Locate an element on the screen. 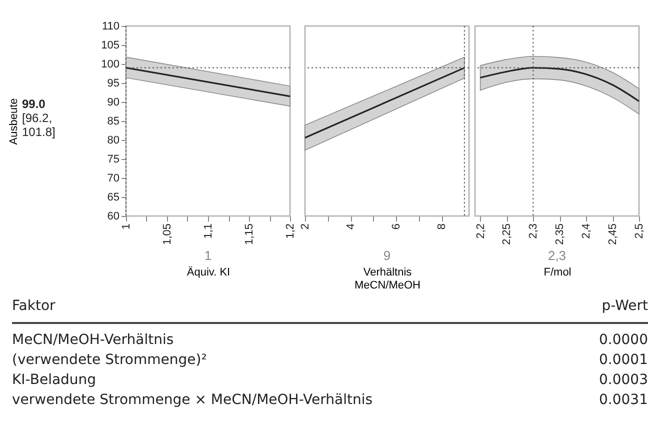 The image size is (648, 444). x-tick-label: 4 is located at coordinates (351, 227).